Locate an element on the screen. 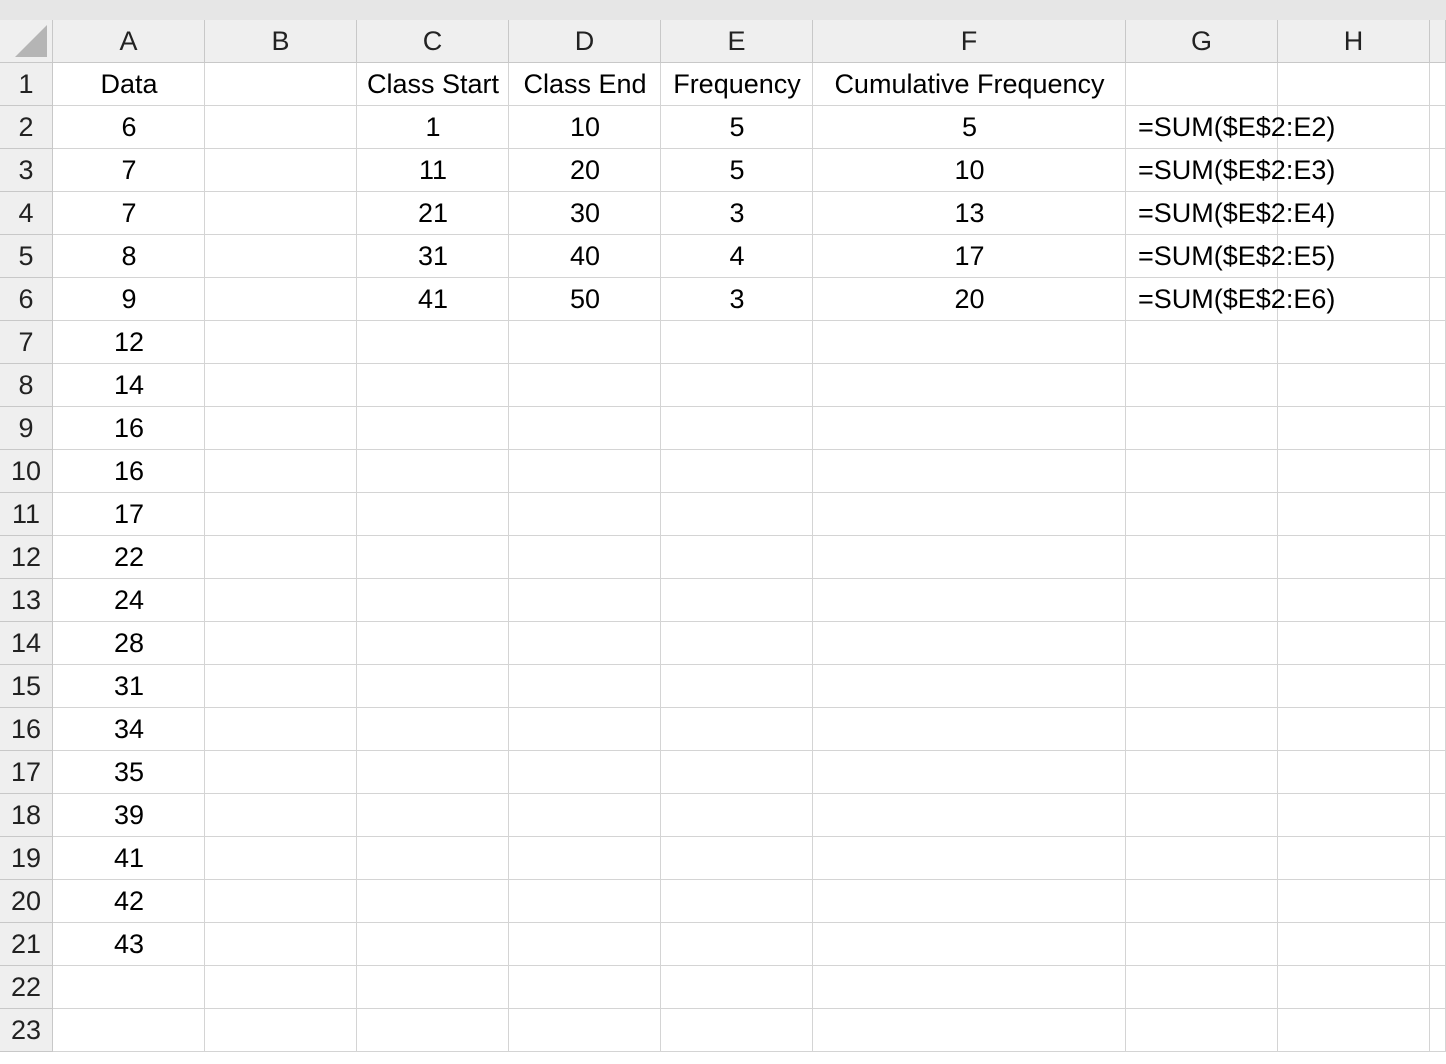 This screenshot has width=1446, height=1064. row-header: 19 is located at coordinates (26, 858).